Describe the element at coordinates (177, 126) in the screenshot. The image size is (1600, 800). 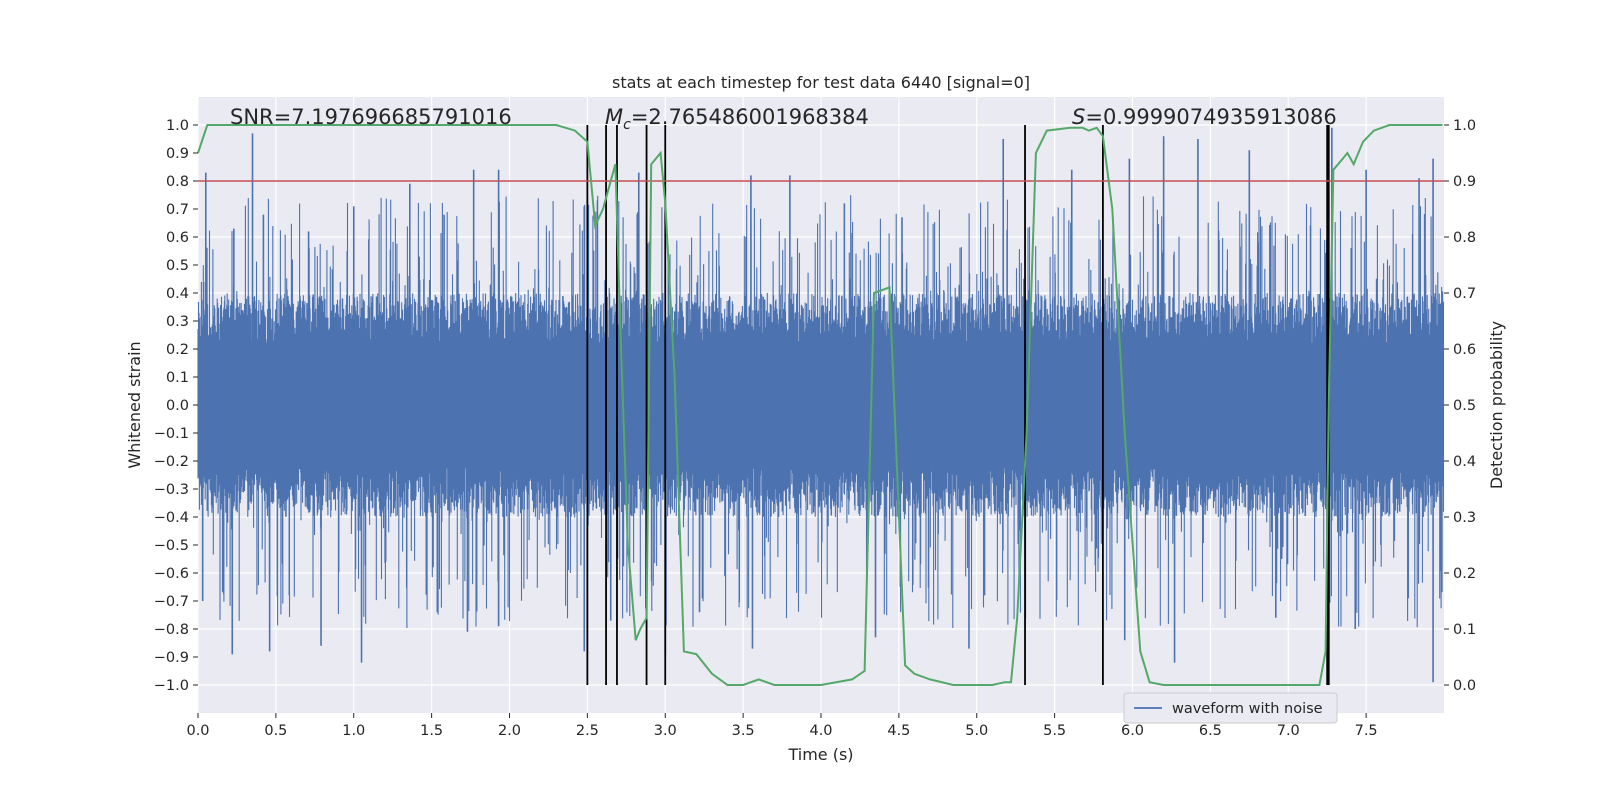
I see `y-tick-label: 1.0` at that location.